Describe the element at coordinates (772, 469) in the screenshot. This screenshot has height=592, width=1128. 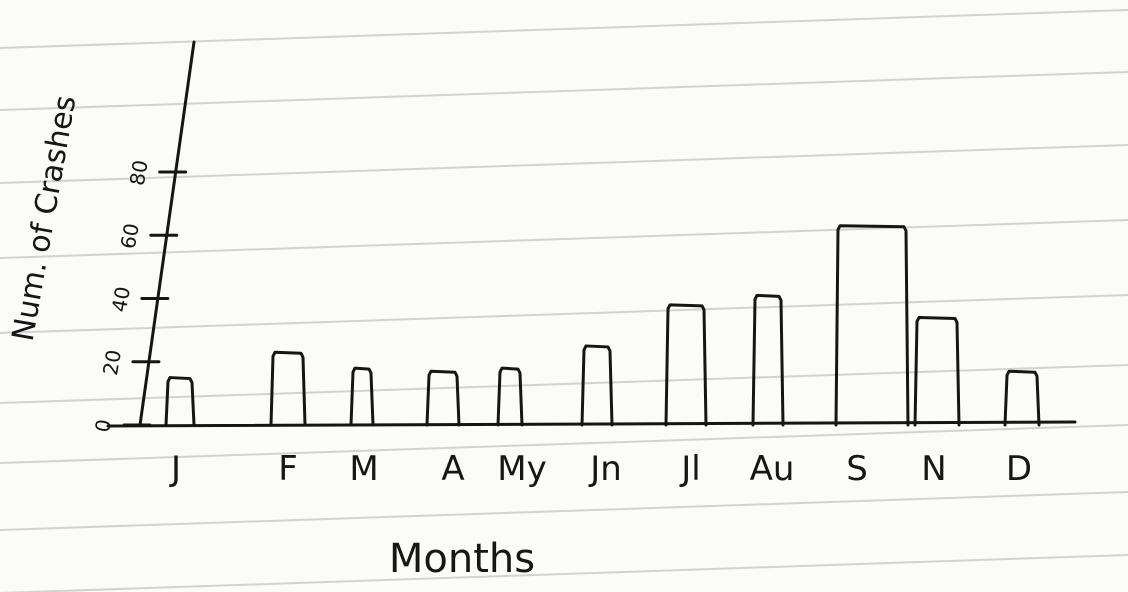
I see `x-tick-label-Au: Au` at that location.